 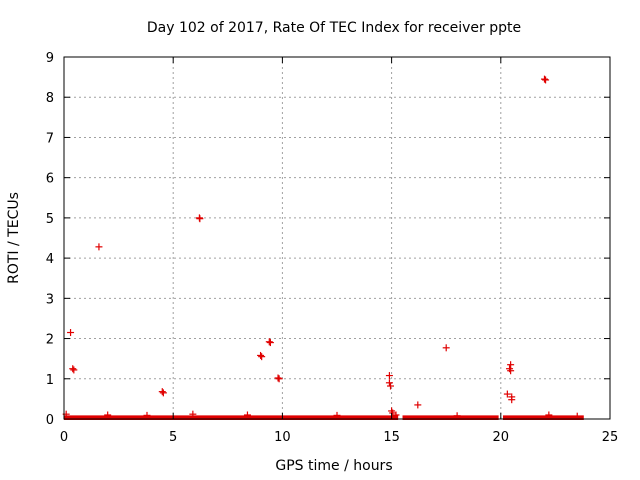 I want to click on y-tick-label: 9, so click(x=50, y=58).